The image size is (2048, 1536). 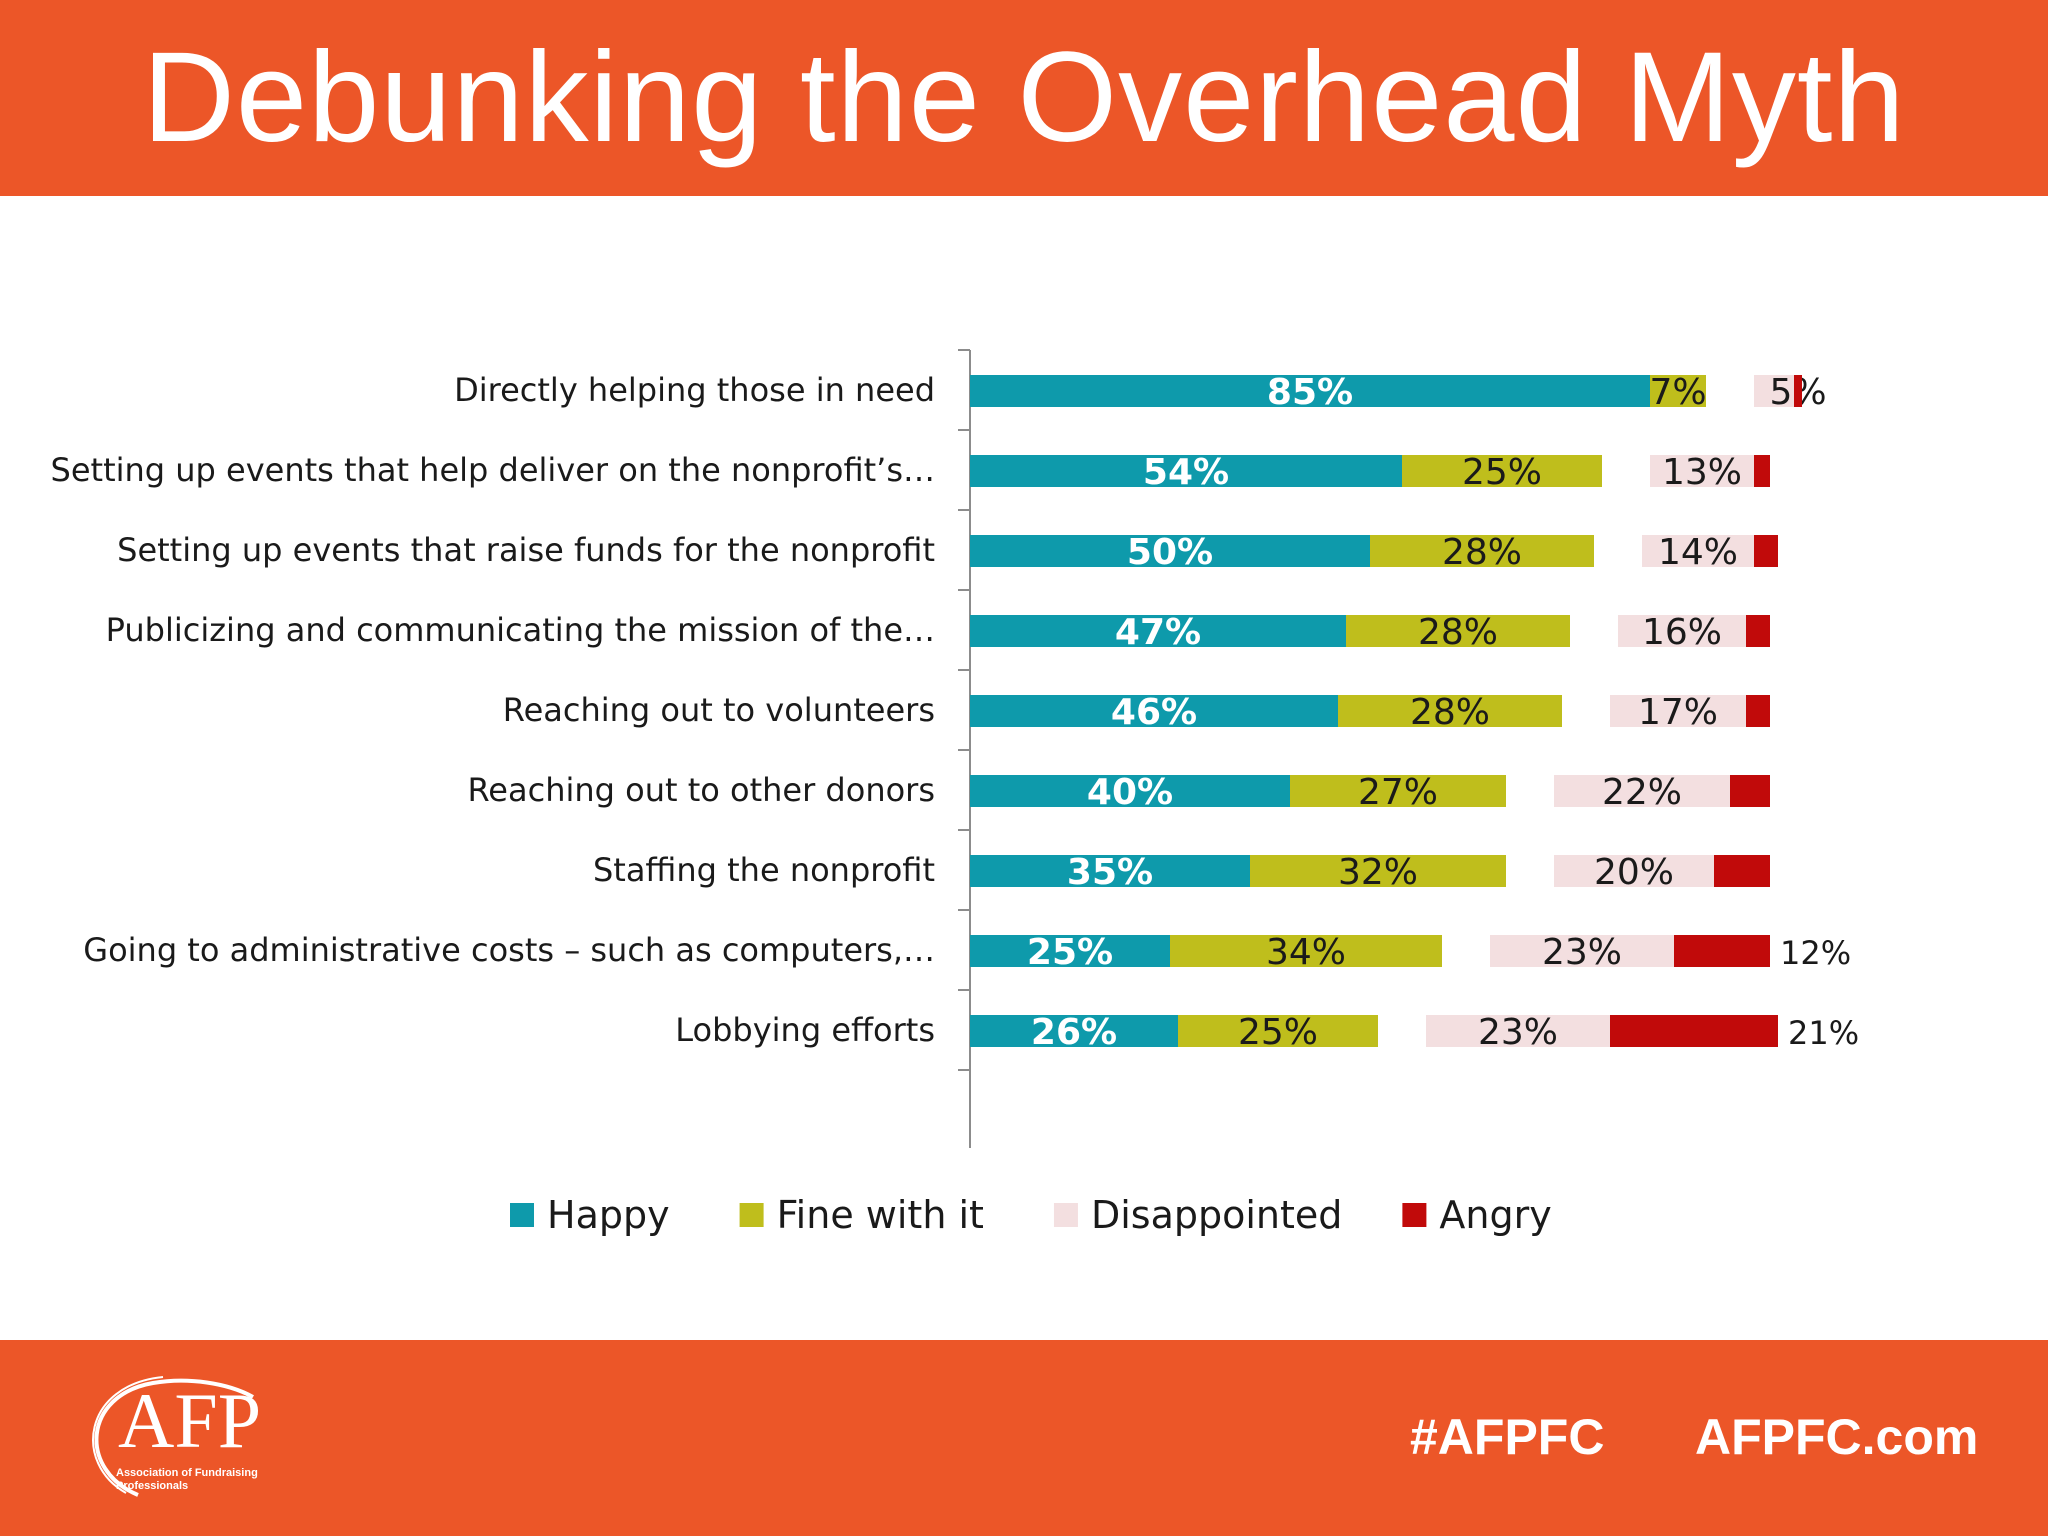 I want to click on data-label: 17%, so click(x=1678, y=712).